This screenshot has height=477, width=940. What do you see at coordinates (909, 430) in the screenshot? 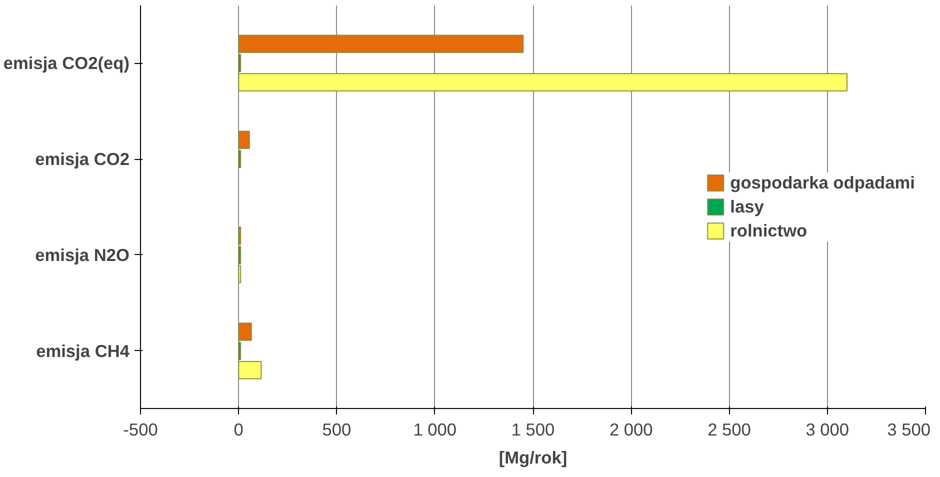
I see `x-tick-label: 3 500` at bounding box center [909, 430].